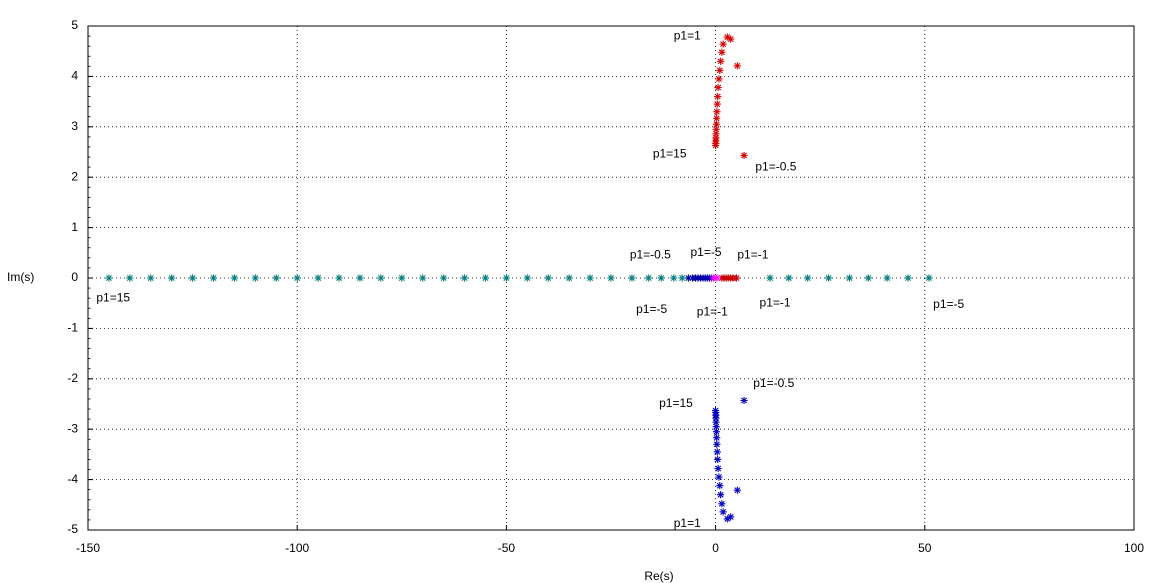 The height and width of the screenshot is (583, 1165). Describe the element at coordinates (88, 548) in the screenshot. I see `x-tick-label: -150` at that location.